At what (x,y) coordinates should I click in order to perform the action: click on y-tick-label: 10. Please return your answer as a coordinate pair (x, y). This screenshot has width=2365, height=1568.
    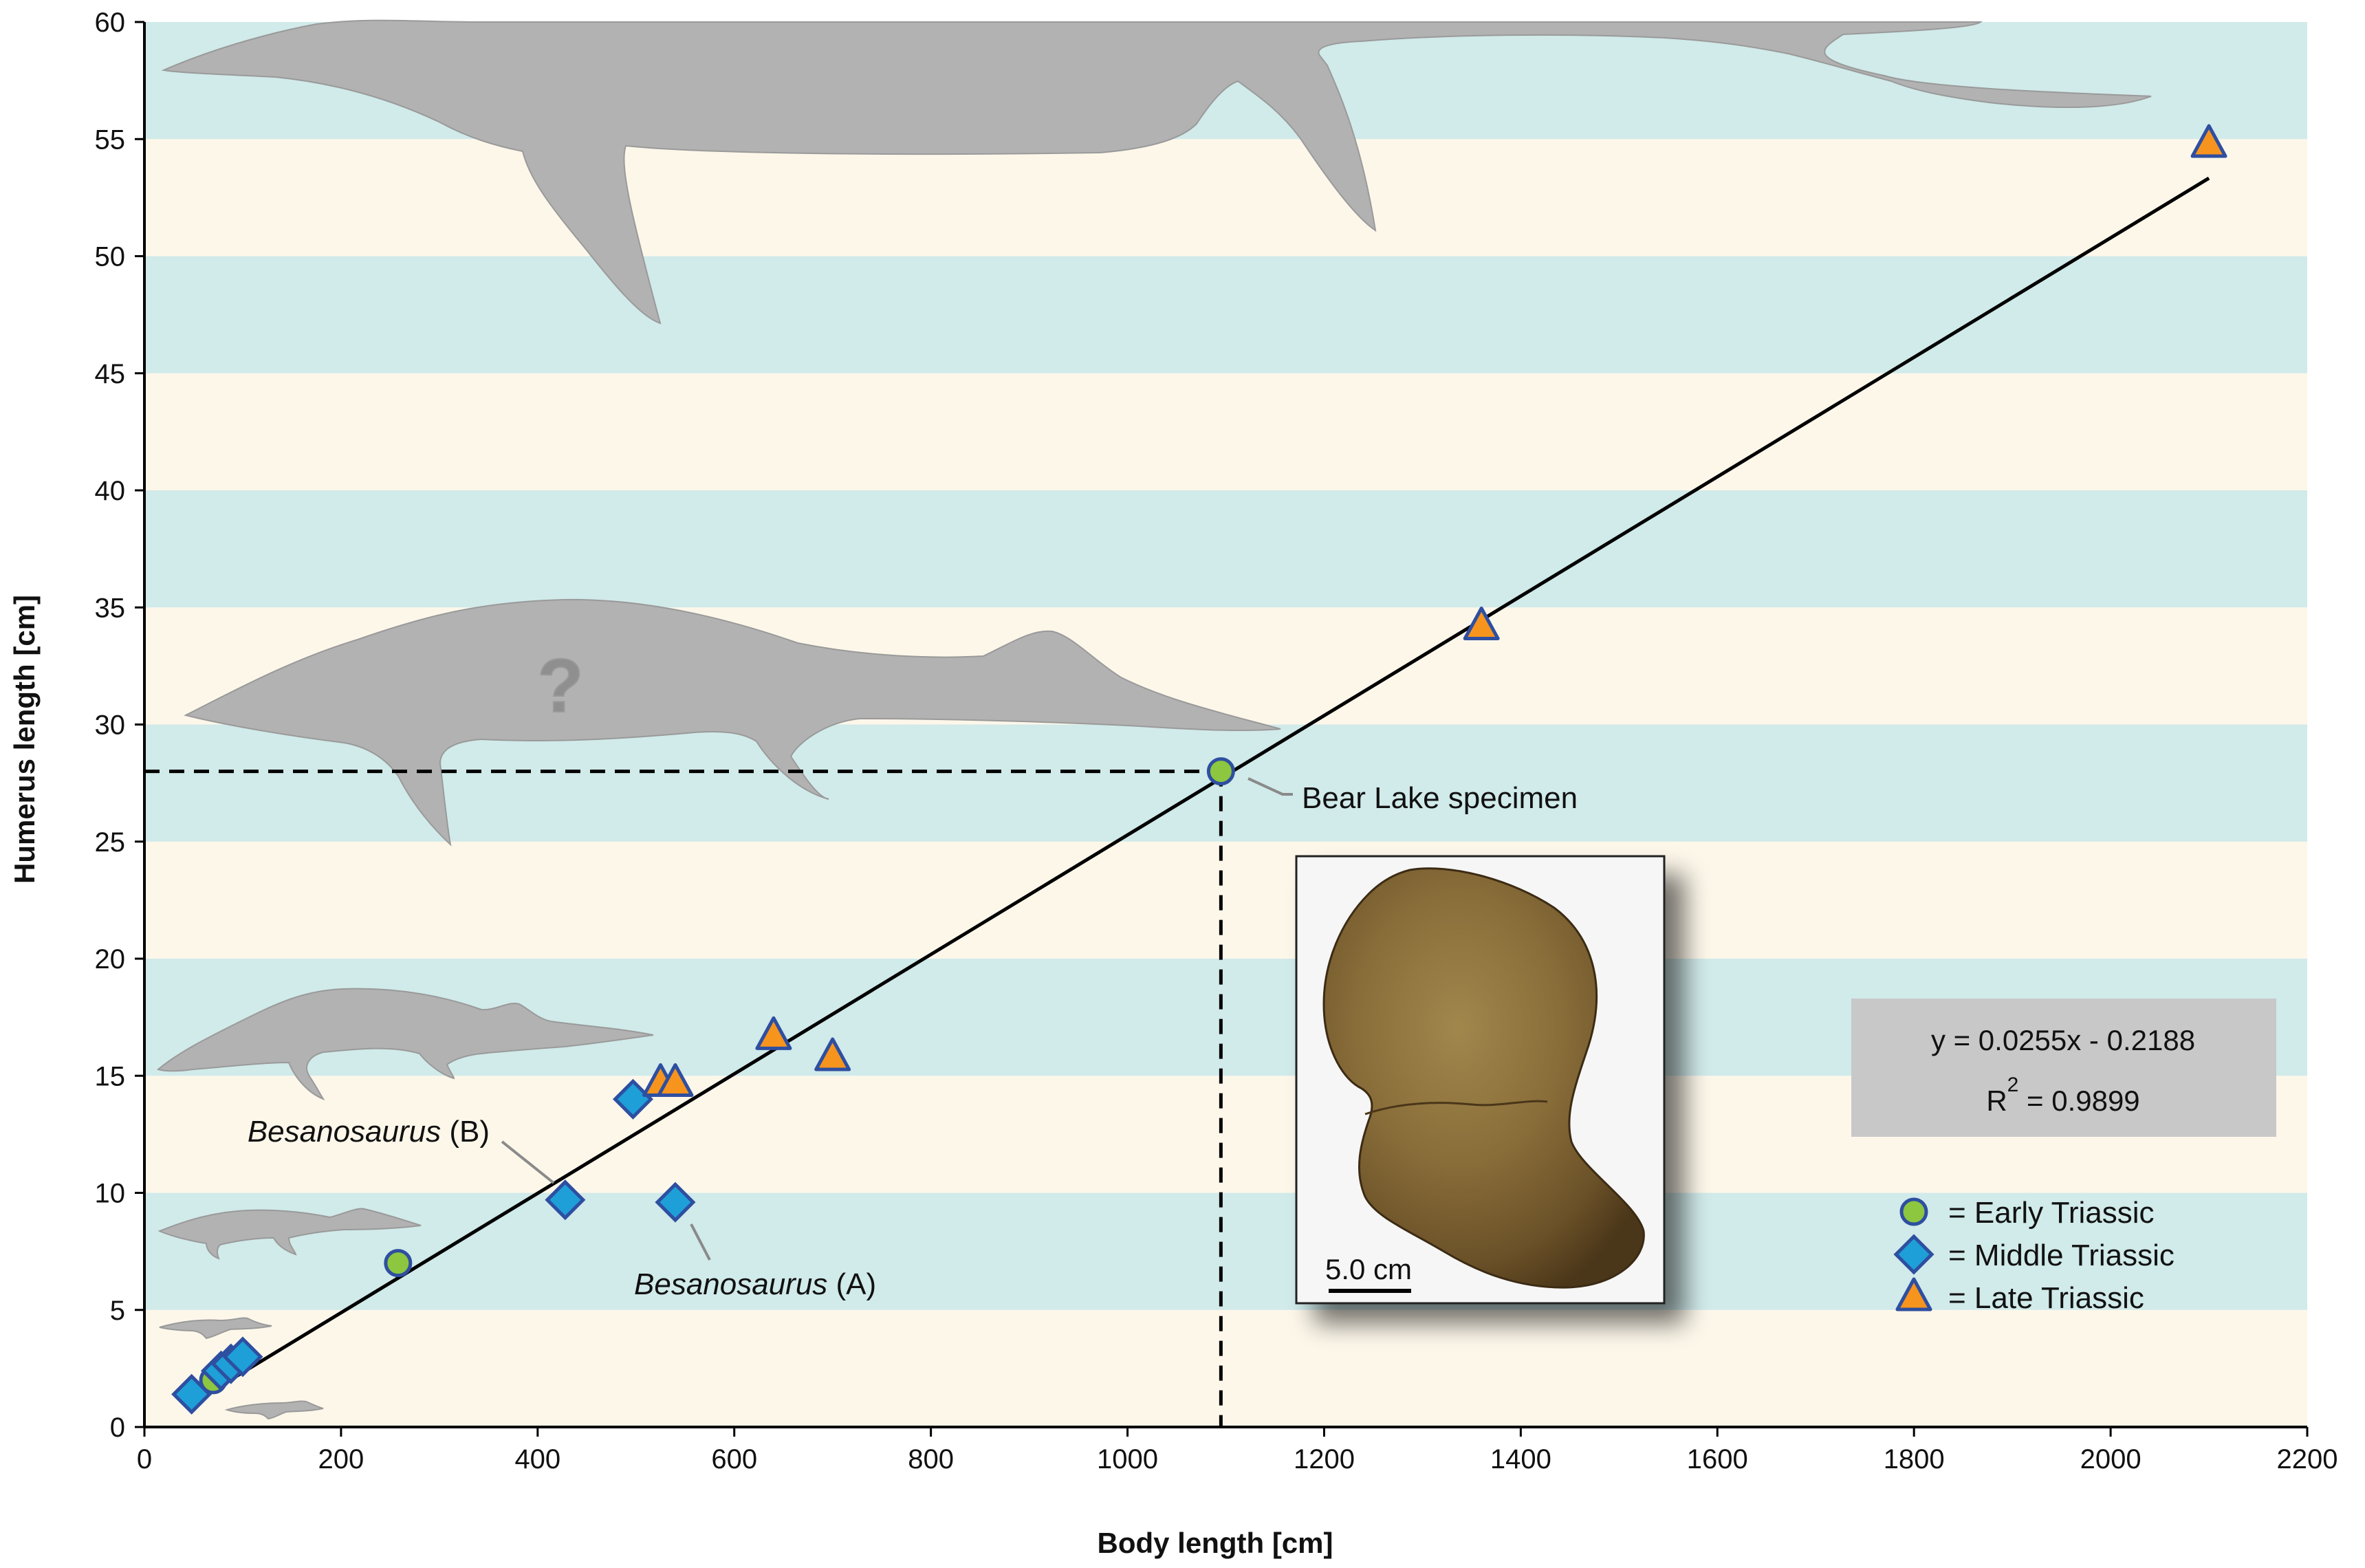
    Looking at the image, I should click on (111, 1194).